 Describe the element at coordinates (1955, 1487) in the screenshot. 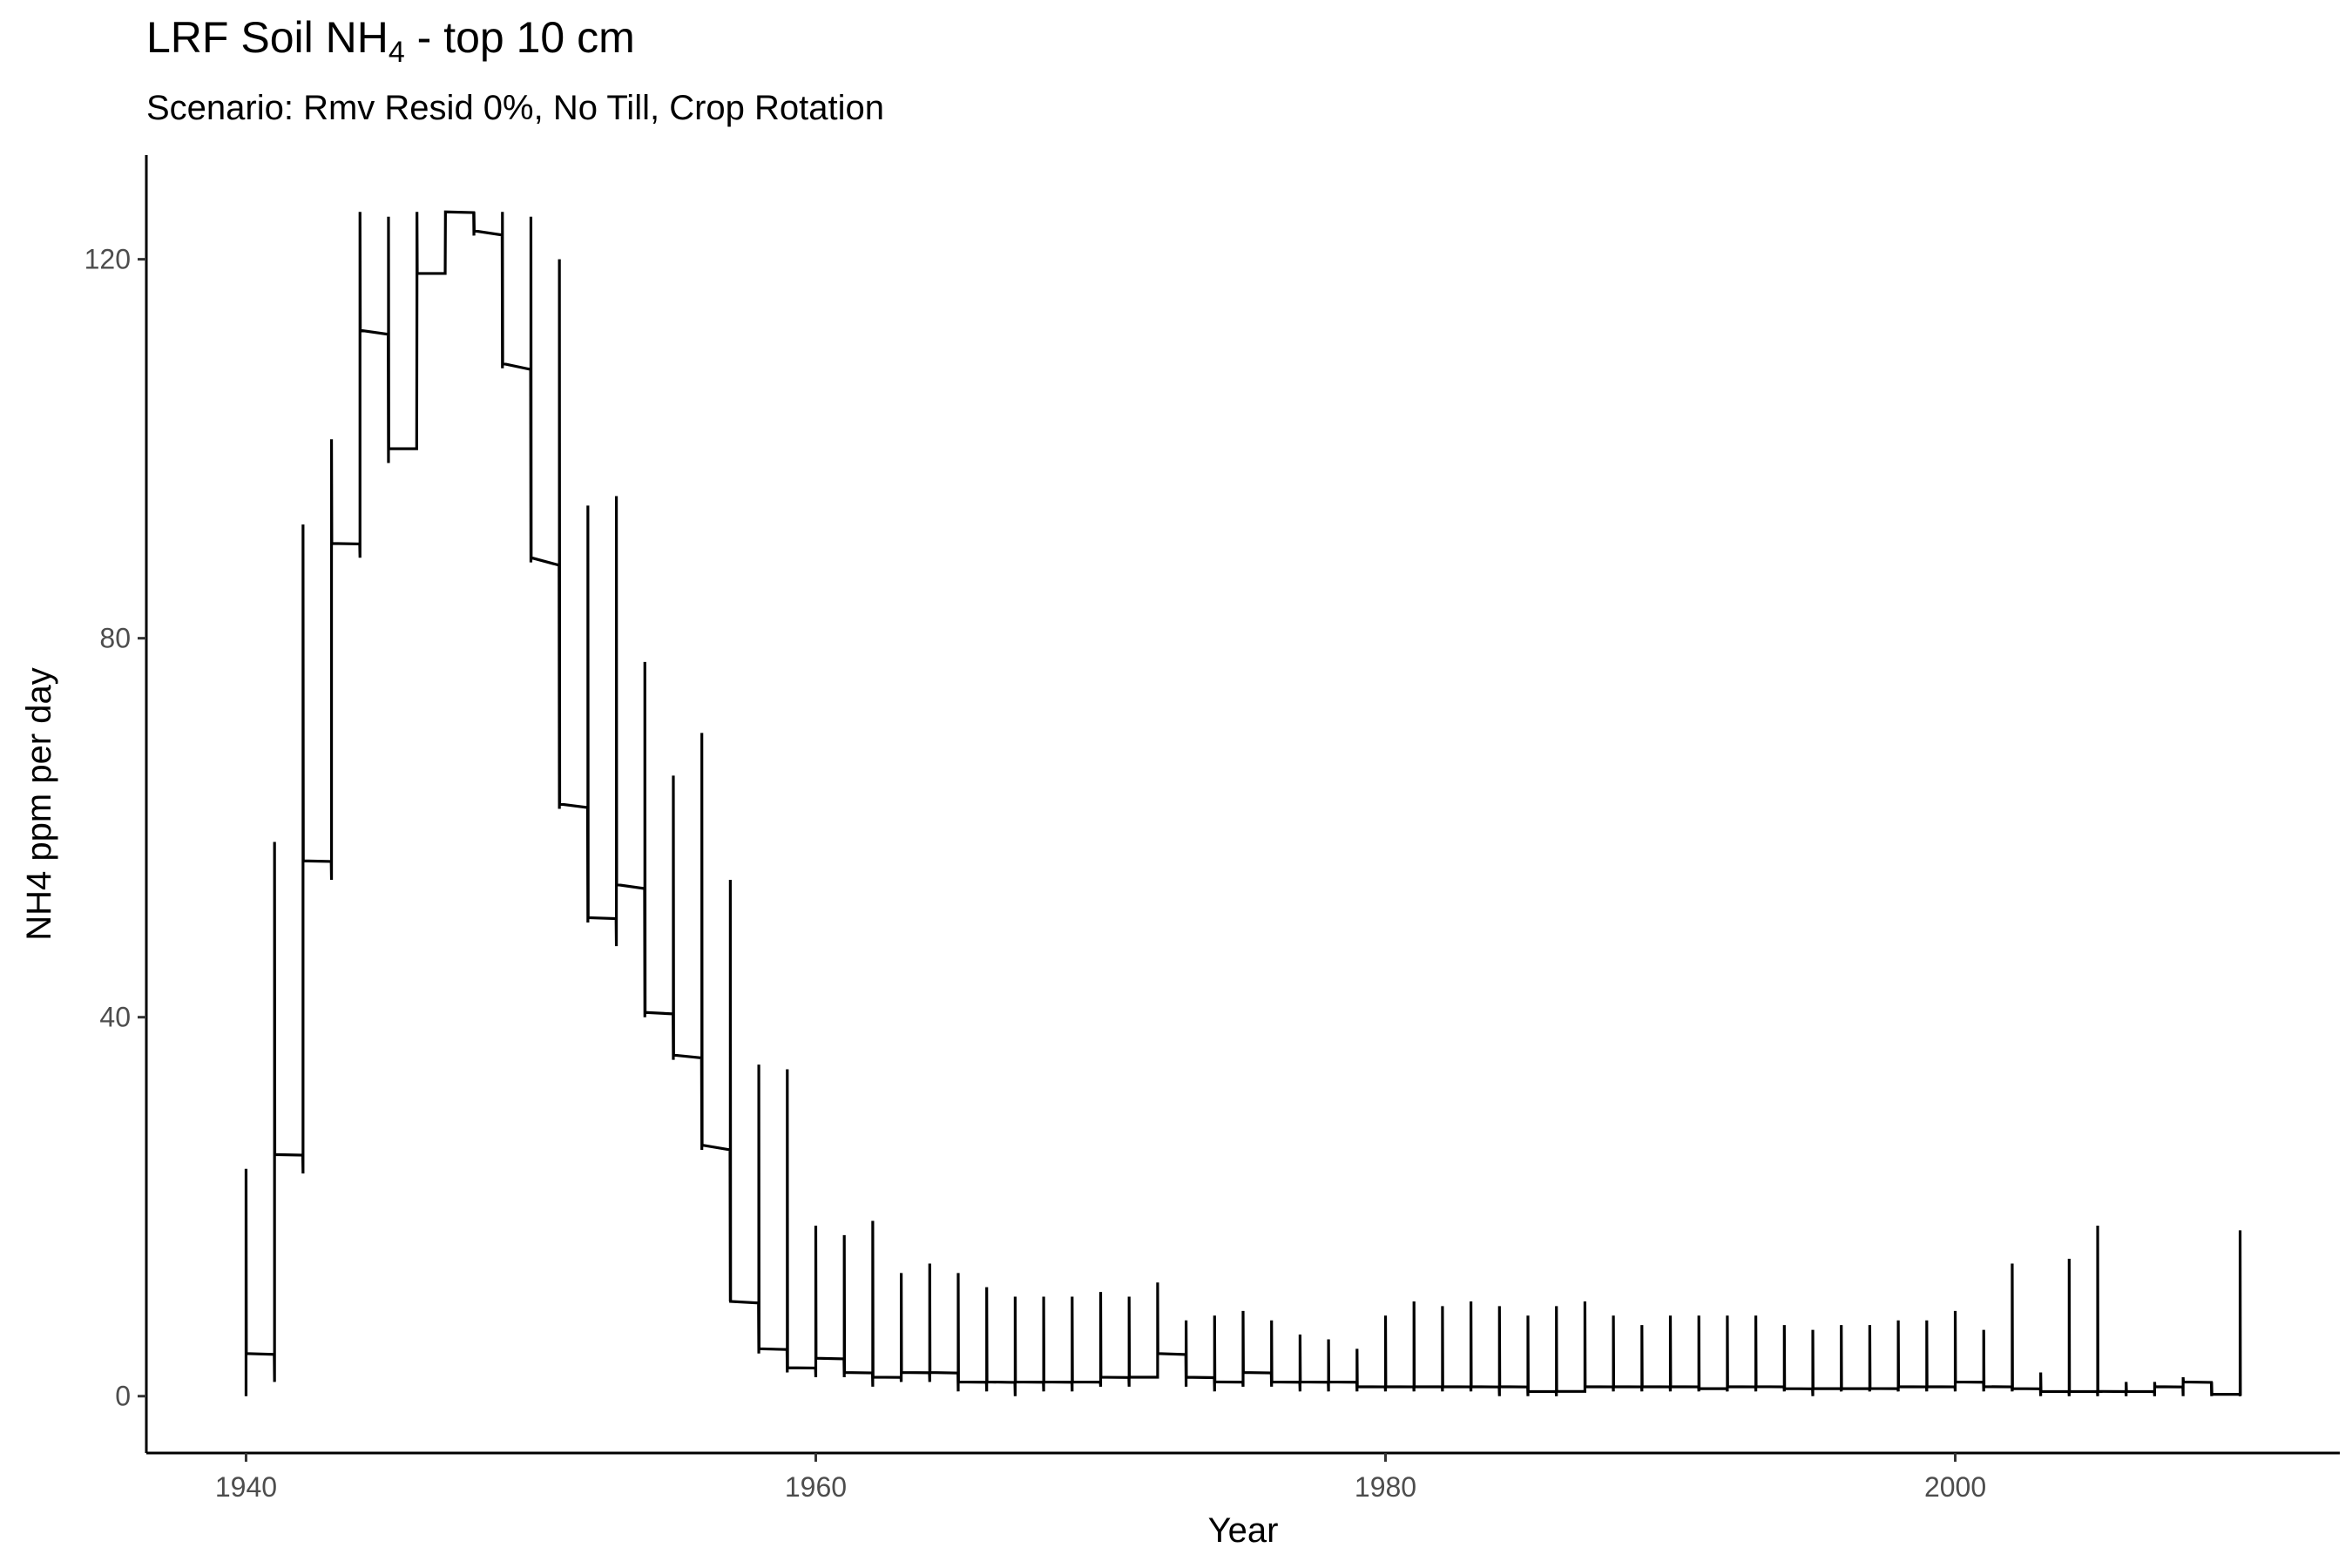

I see `x-tick-label: 2000` at that location.